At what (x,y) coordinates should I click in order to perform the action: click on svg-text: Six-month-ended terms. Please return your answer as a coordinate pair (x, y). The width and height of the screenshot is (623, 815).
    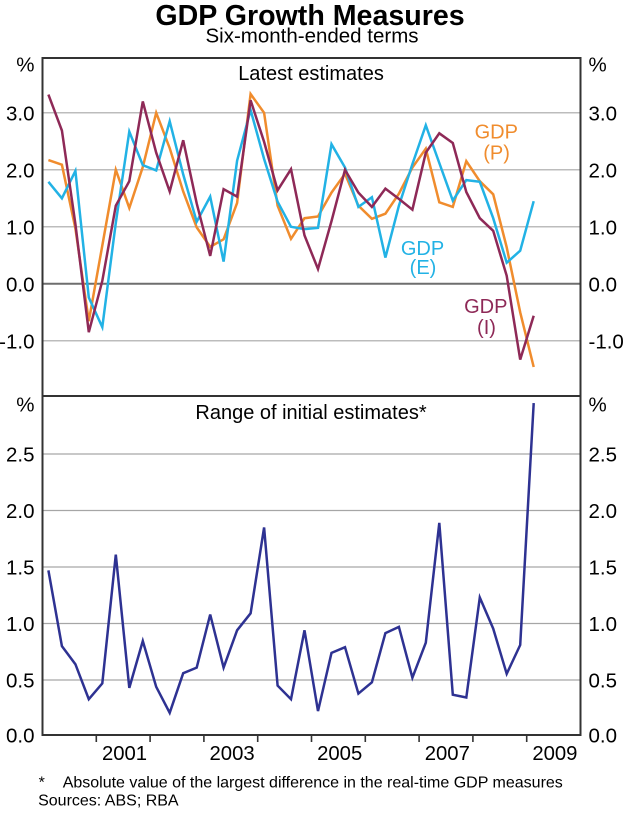
    Looking at the image, I should click on (311, 36).